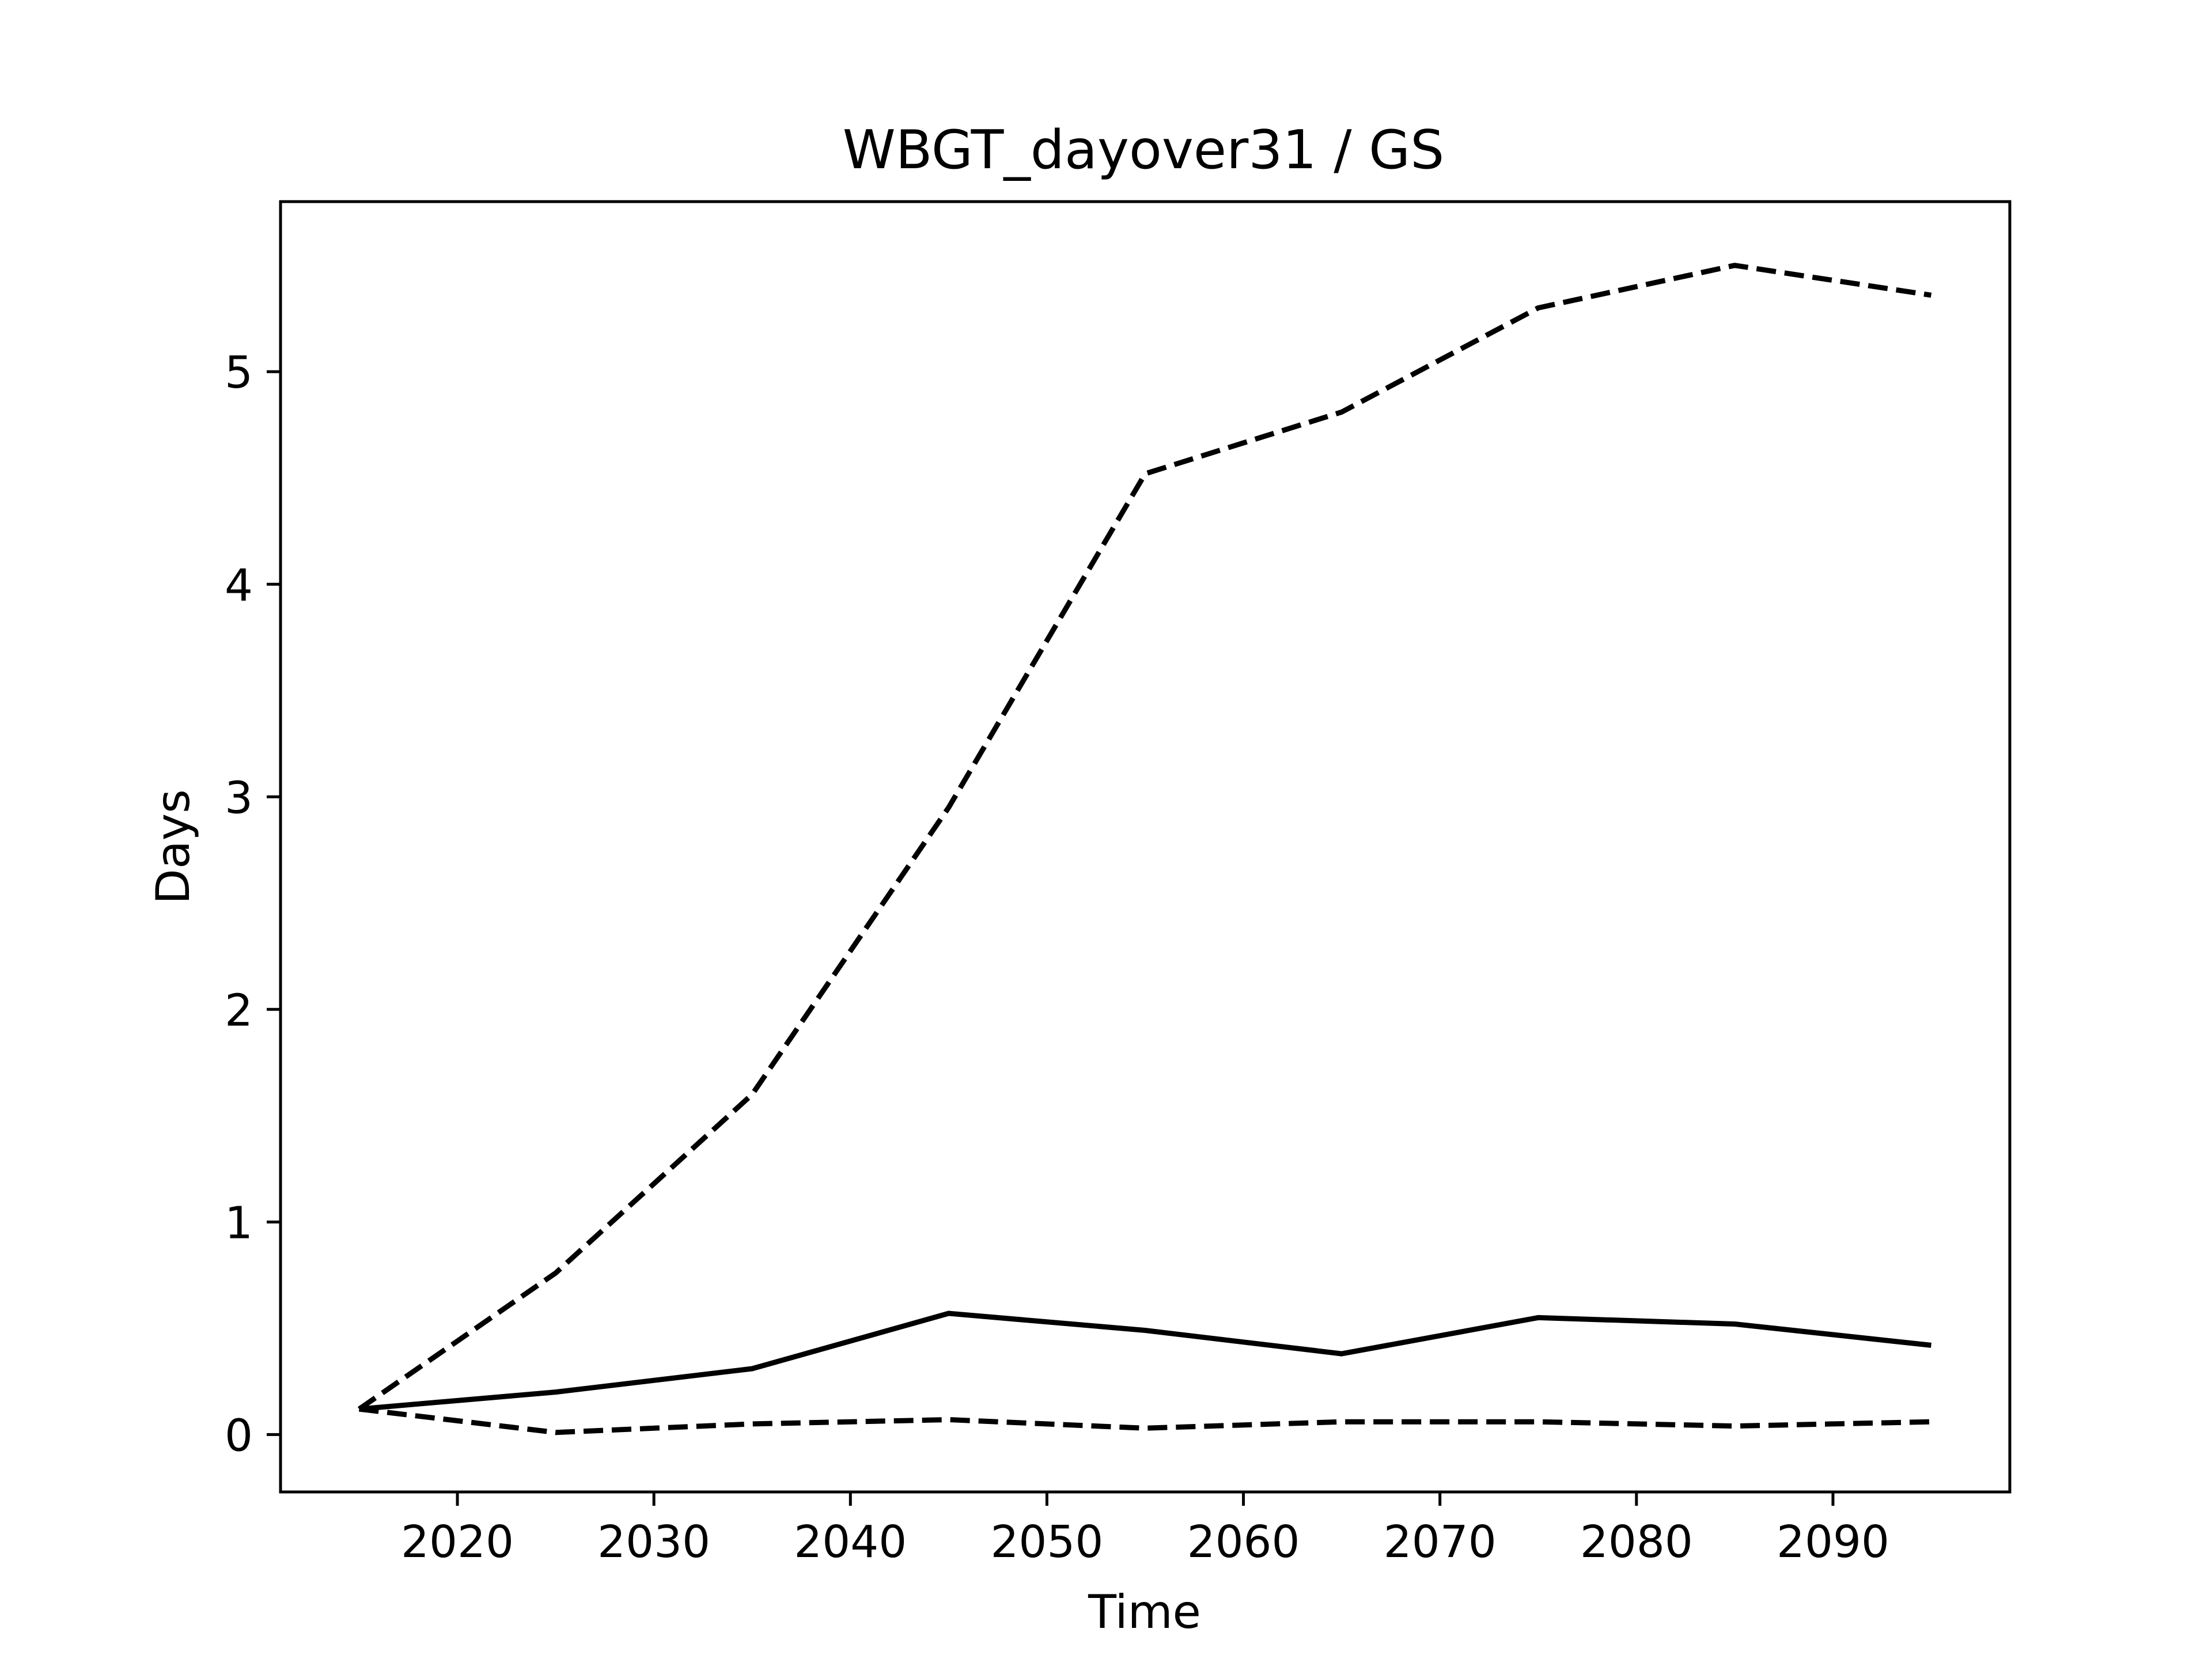 The image size is (2212, 1659). What do you see at coordinates (239, 1435) in the screenshot?
I see `y-tick-label: 0` at bounding box center [239, 1435].